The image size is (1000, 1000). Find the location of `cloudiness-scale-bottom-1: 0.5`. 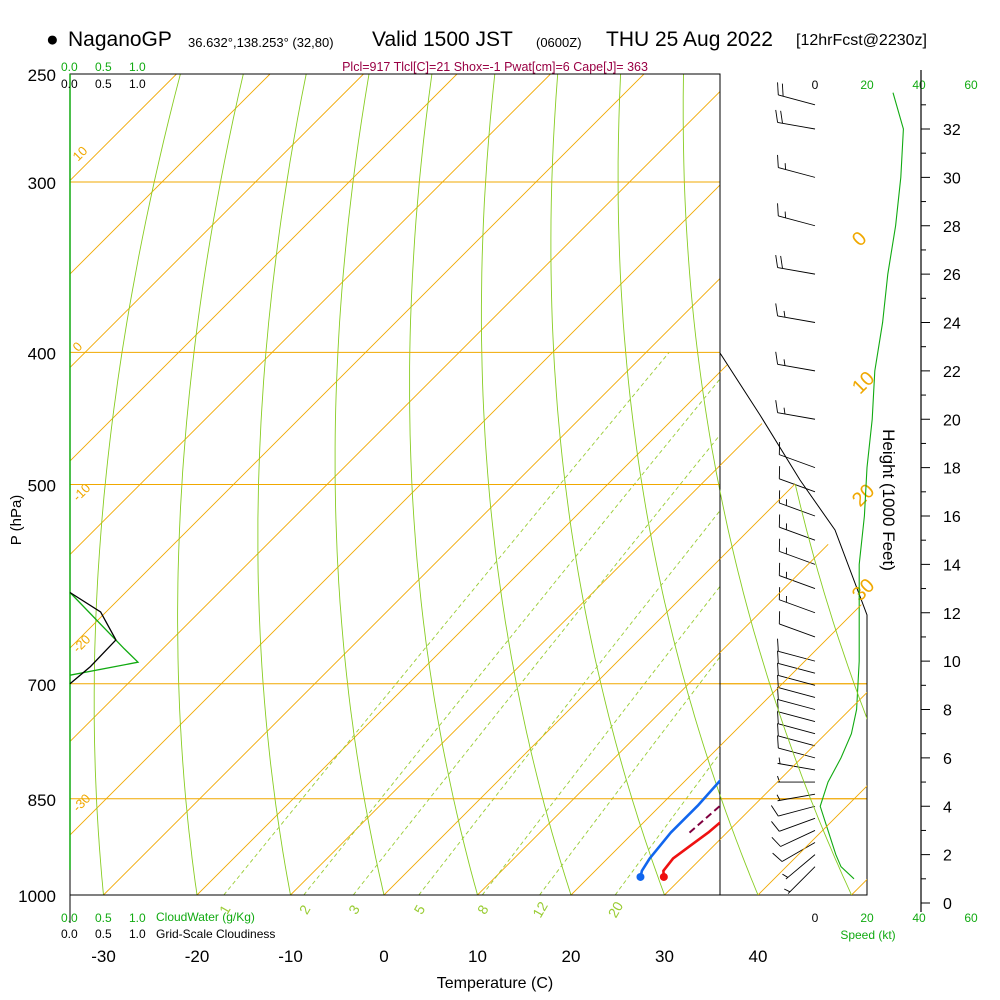

cloudiness-scale-bottom-1: 0.5 is located at coordinates (103, 934).